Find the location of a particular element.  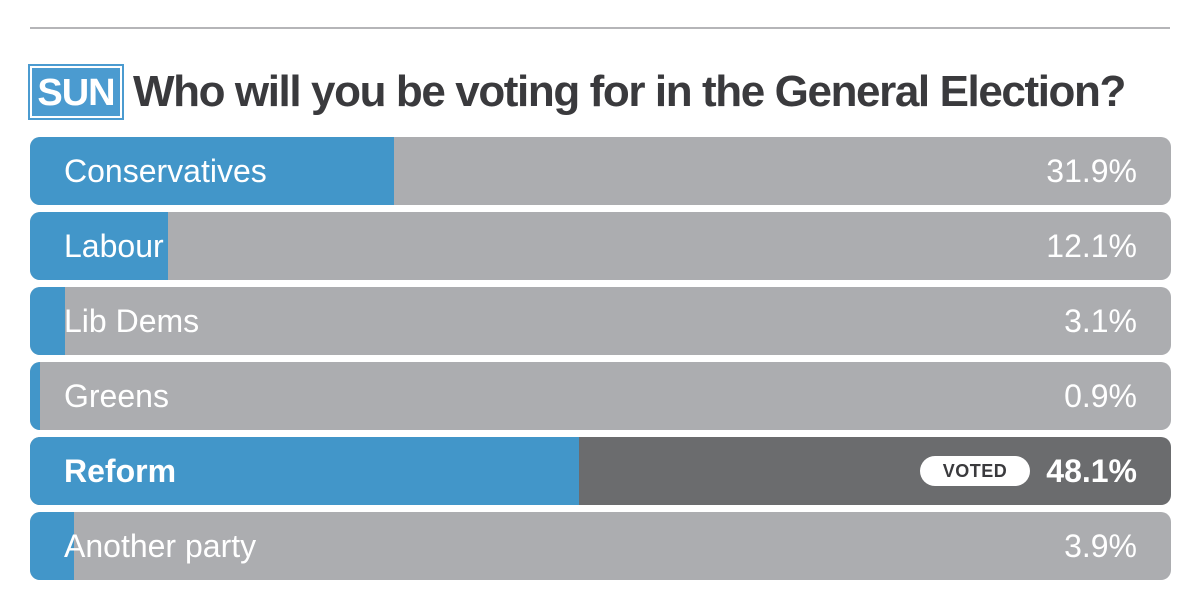

poll-option-reform: Reform VOTED 48.1% is located at coordinates (600, 471).